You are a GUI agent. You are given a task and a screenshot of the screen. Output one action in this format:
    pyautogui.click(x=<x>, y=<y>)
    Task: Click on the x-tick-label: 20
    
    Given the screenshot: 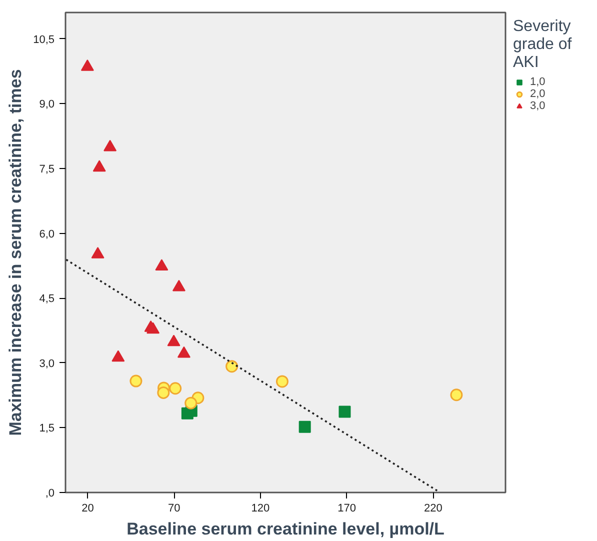 What is the action you would take?
    pyautogui.click(x=88, y=508)
    